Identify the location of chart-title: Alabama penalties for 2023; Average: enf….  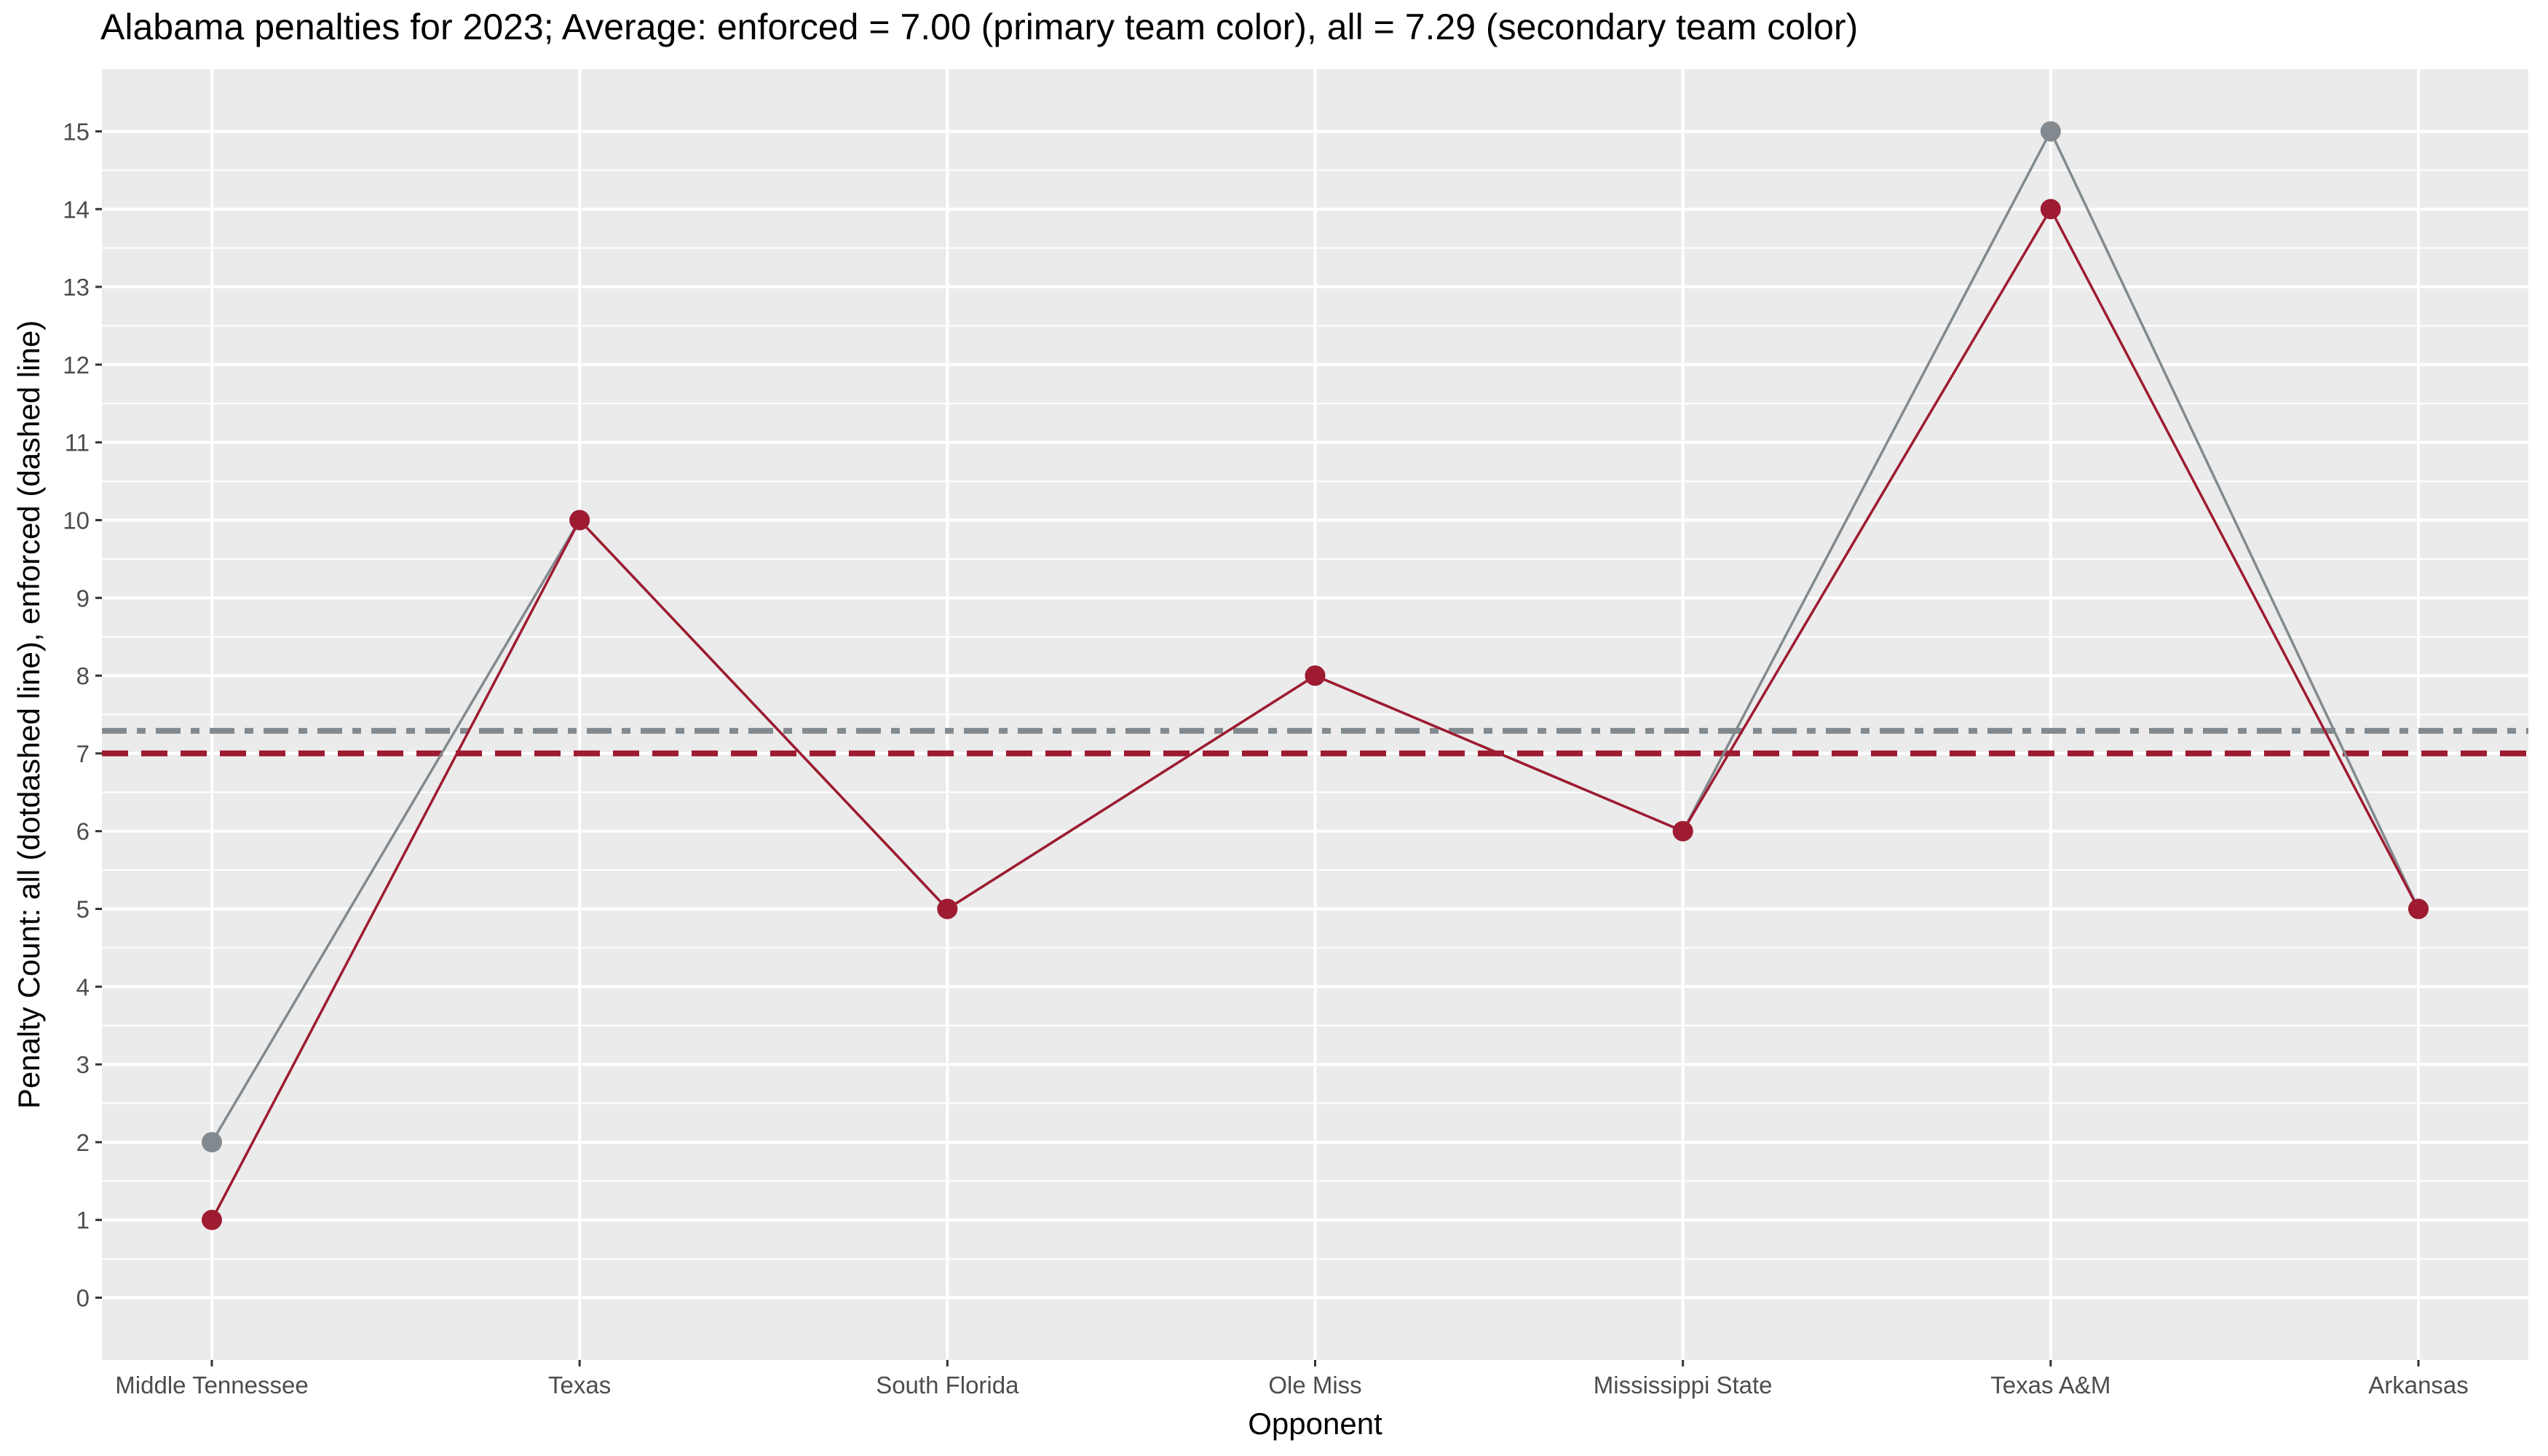
(979, 27).